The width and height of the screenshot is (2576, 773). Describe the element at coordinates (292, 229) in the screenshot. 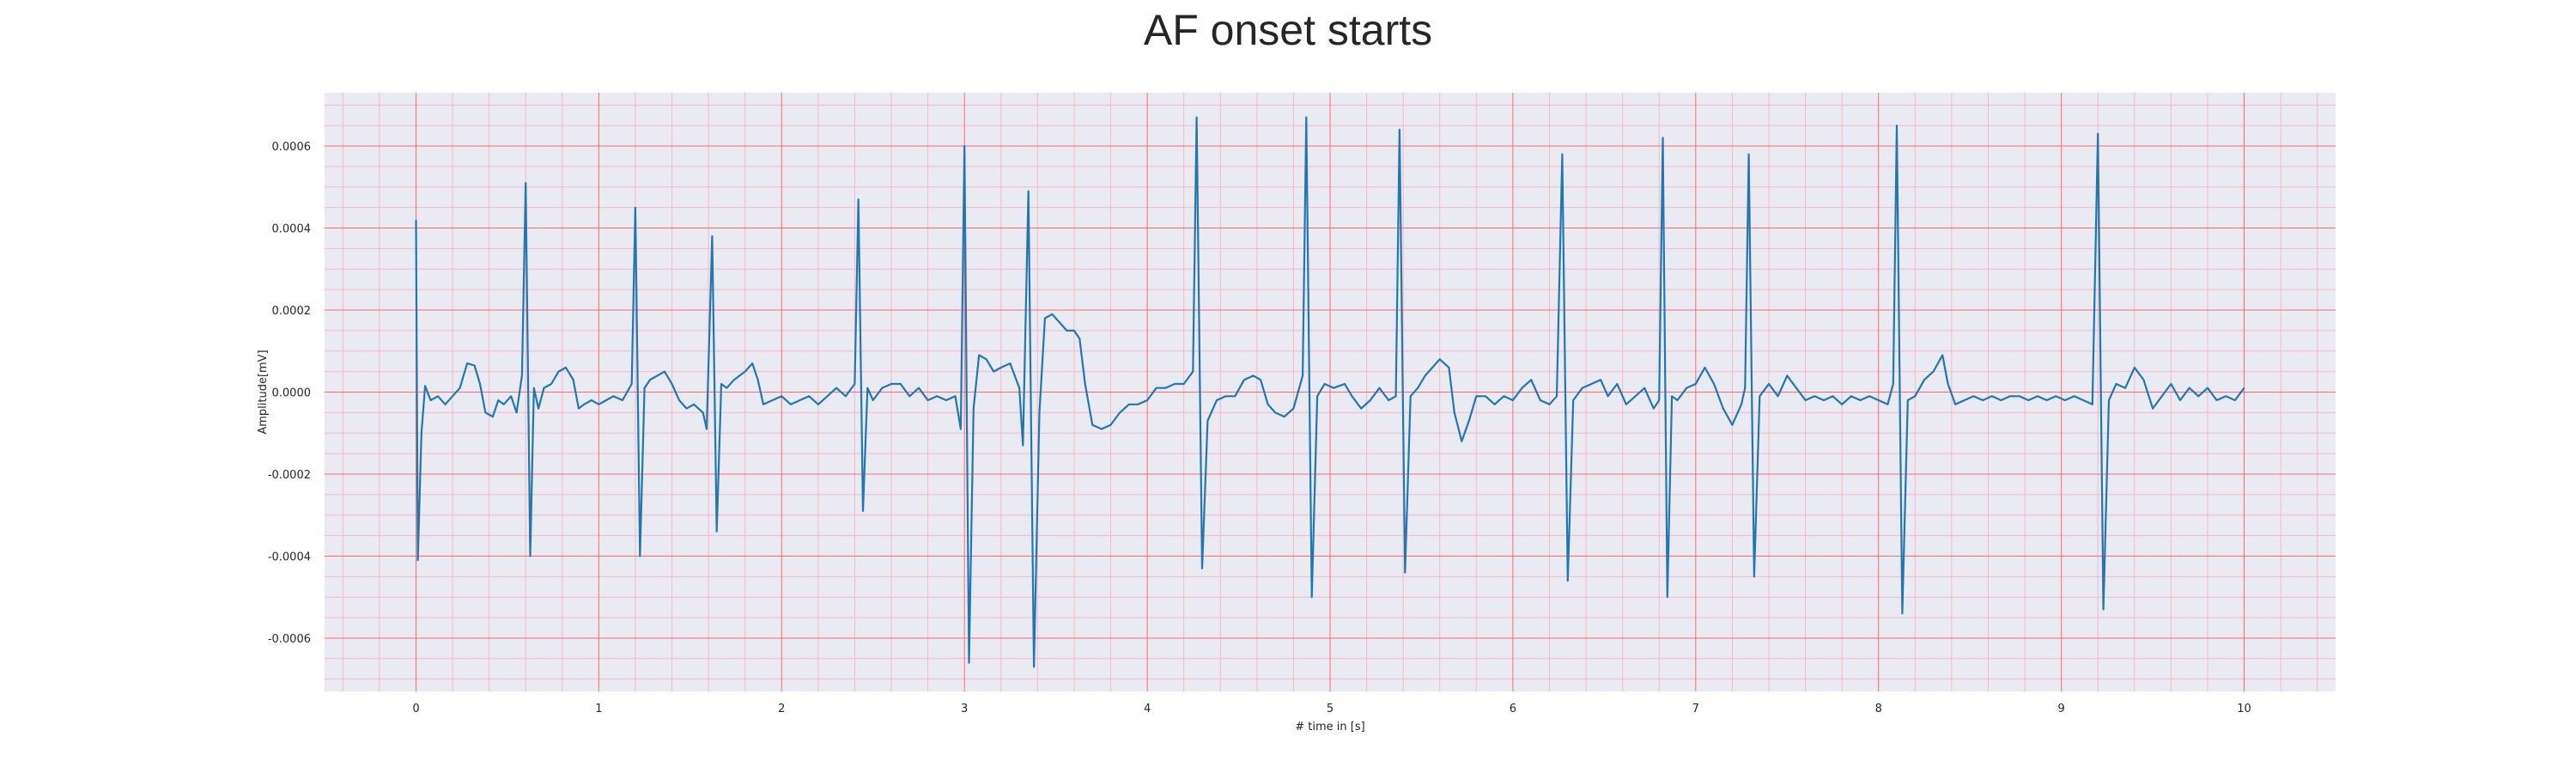

I see `y-tick-label: 0.0004` at that location.